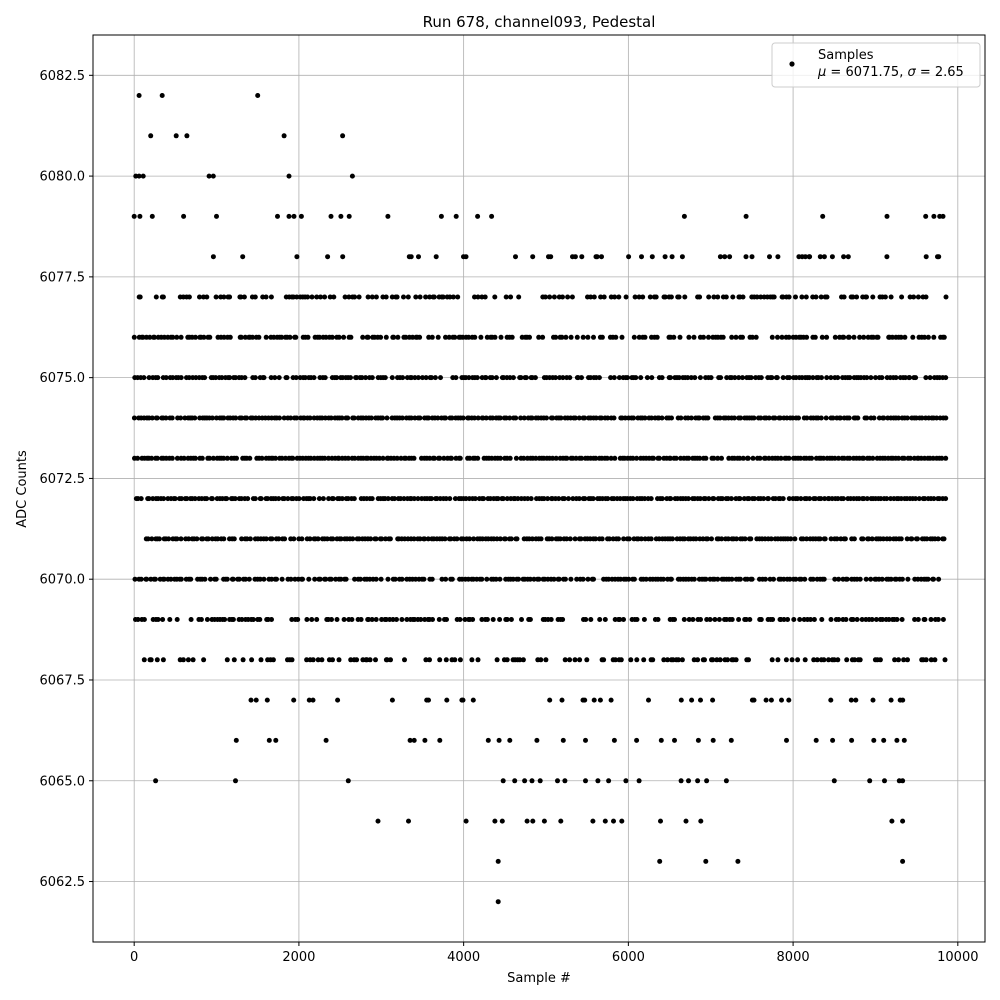 This screenshot has height=1000, width=1000. Describe the element at coordinates (63, 479) in the screenshot. I see `y-tick-label: 6072.5` at that location.